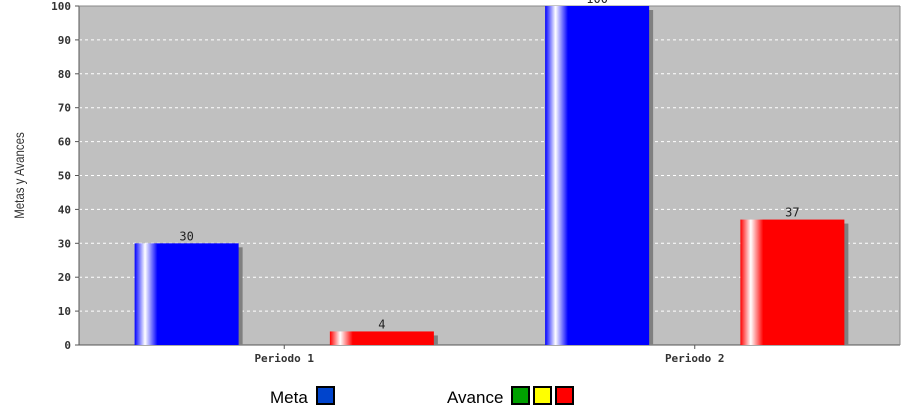 The height and width of the screenshot is (416, 902). Describe the element at coordinates (64, 74) in the screenshot. I see `y-tick-label: 80` at that location.